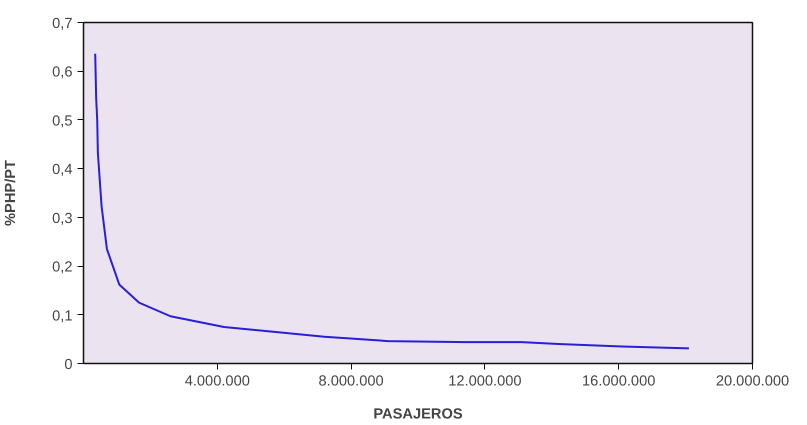 The height and width of the screenshot is (425, 807). What do you see at coordinates (62, 316) in the screenshot?
I see `y-tick-label: 0,1` at bounding box center [62, 316].